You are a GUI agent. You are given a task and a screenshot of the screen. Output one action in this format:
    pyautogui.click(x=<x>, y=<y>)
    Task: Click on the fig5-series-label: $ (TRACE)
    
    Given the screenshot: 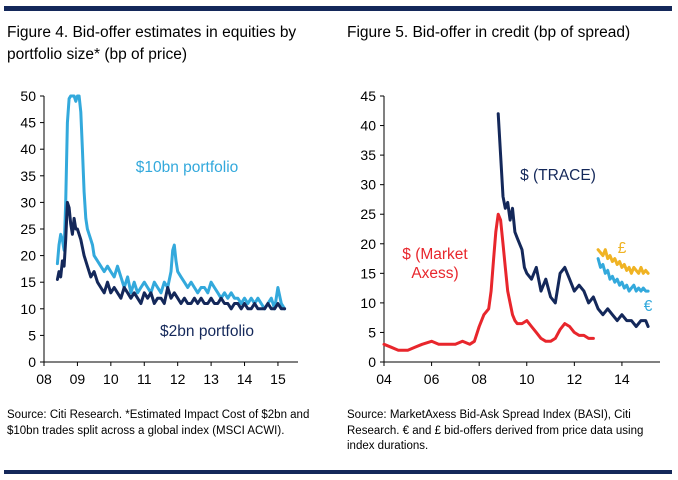 What is the action you would take?
    pyautogui.click(x=558, y=175)
    